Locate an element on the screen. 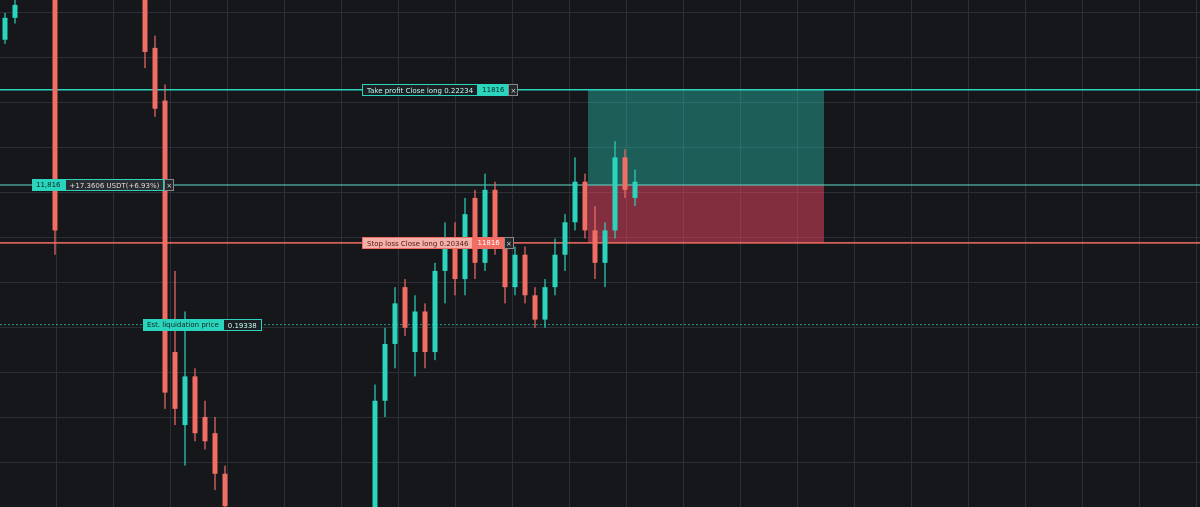  liquidation-tag: Est. liquidation price 0.19338 is located at coordinates (202, 324).